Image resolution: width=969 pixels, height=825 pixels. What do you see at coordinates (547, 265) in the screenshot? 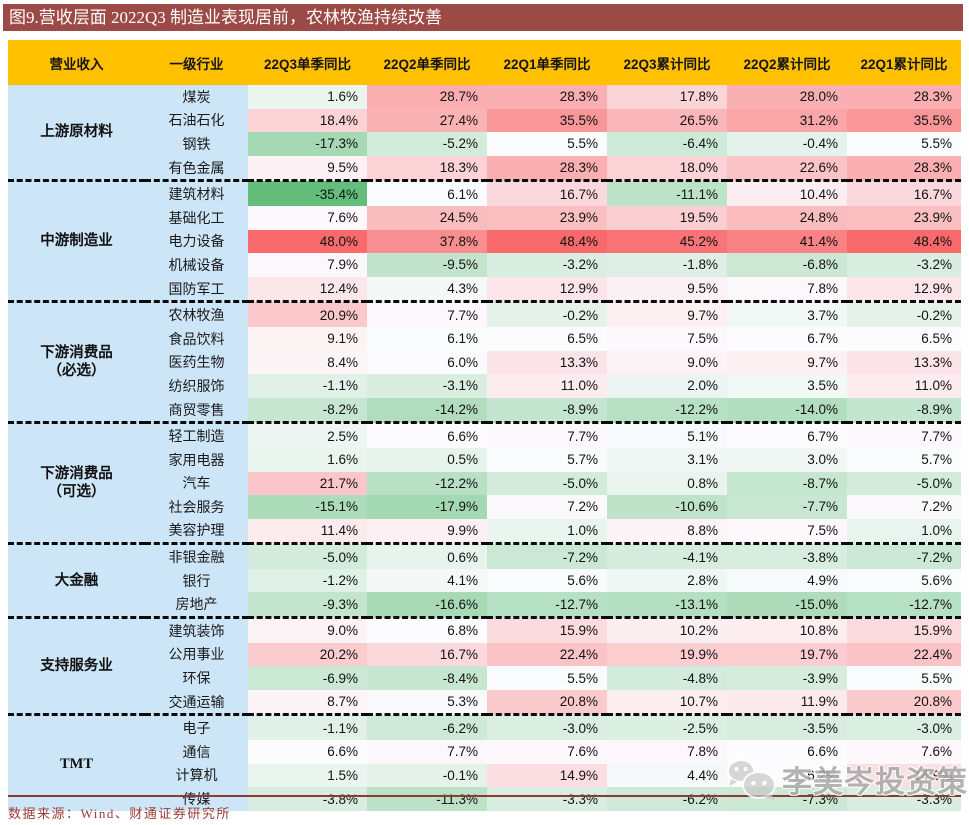
I see `value-cell: -3.2%` at bounding box center [547, 265].